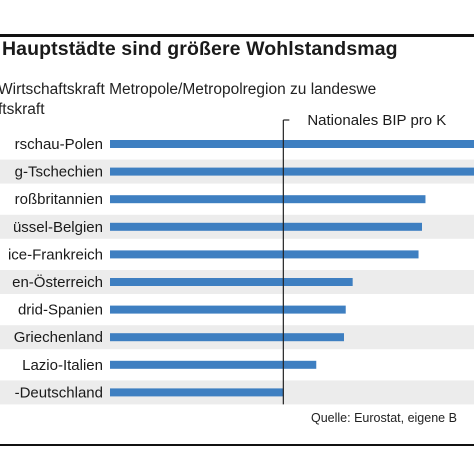 The height and width of the screenshot is (463, 474). What do you see at coordinates (62, 365) in the screenshot?
I see `category-label: Lazio-Italien` at bounding box center [62, 365].